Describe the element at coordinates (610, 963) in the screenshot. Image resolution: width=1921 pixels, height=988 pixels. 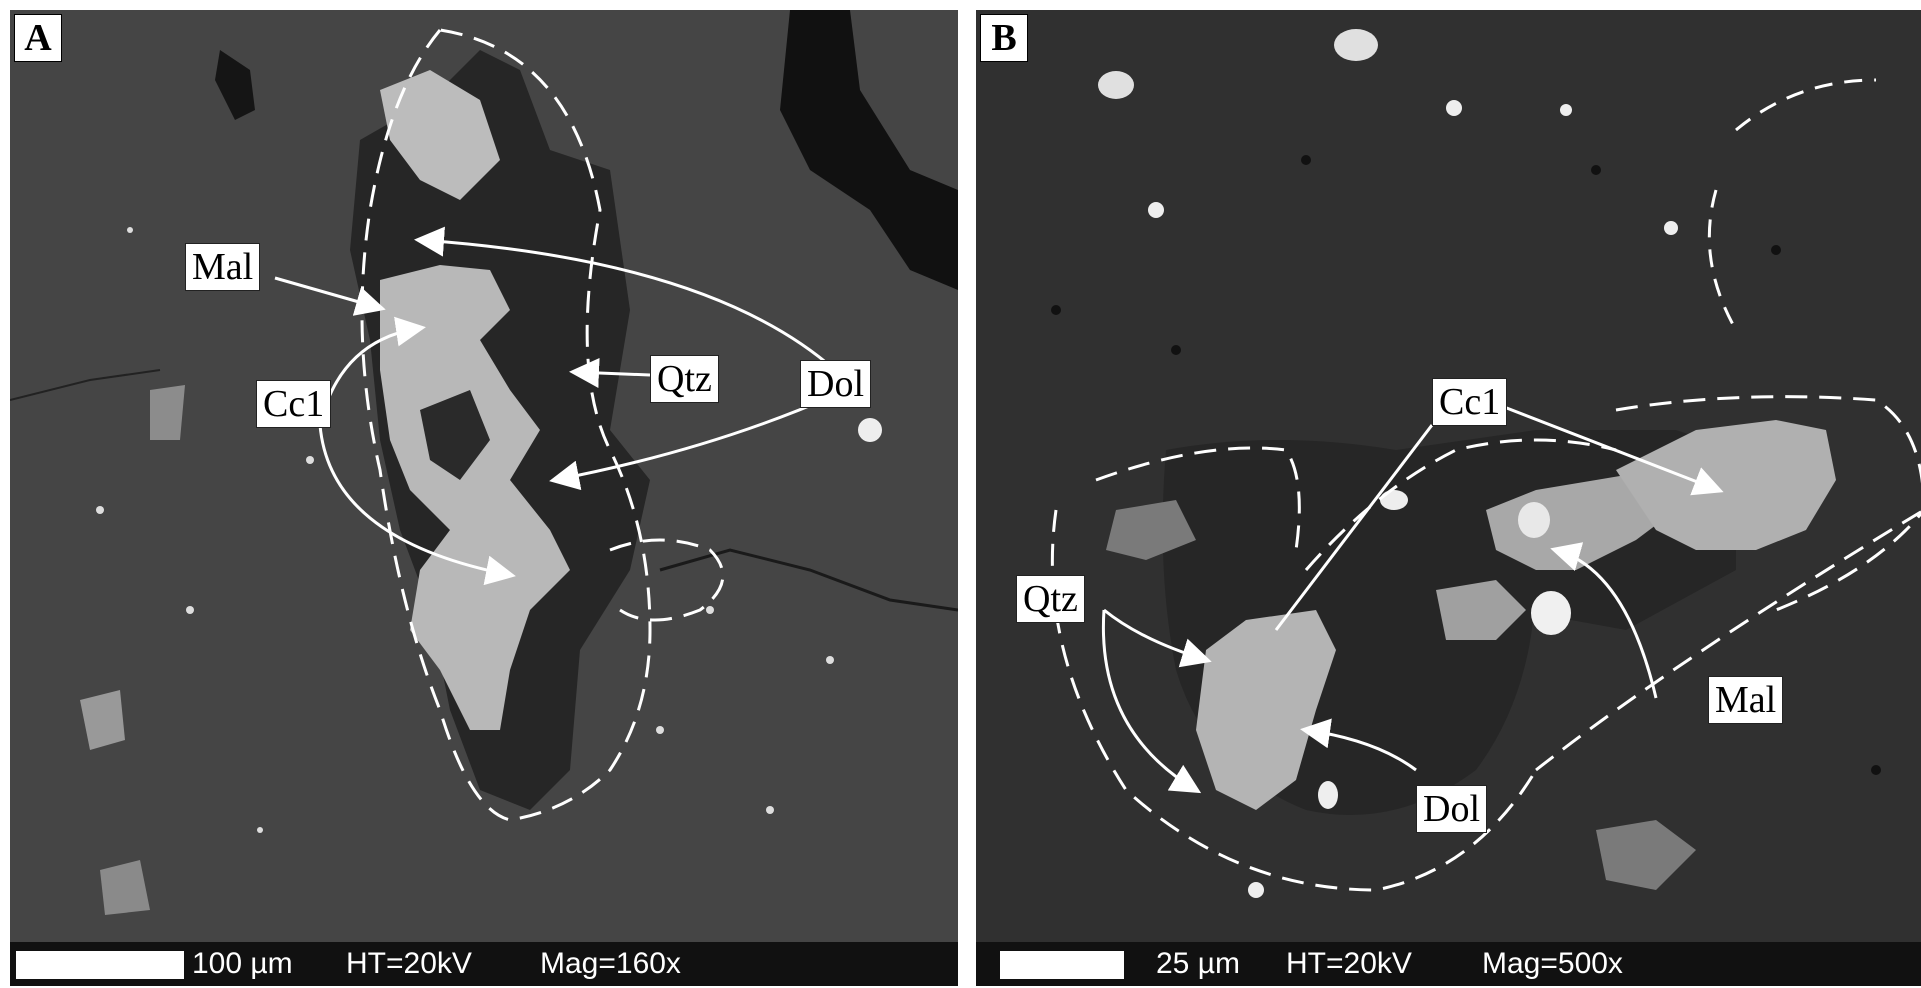
I see `mag-text: Mag=160x` at that location.